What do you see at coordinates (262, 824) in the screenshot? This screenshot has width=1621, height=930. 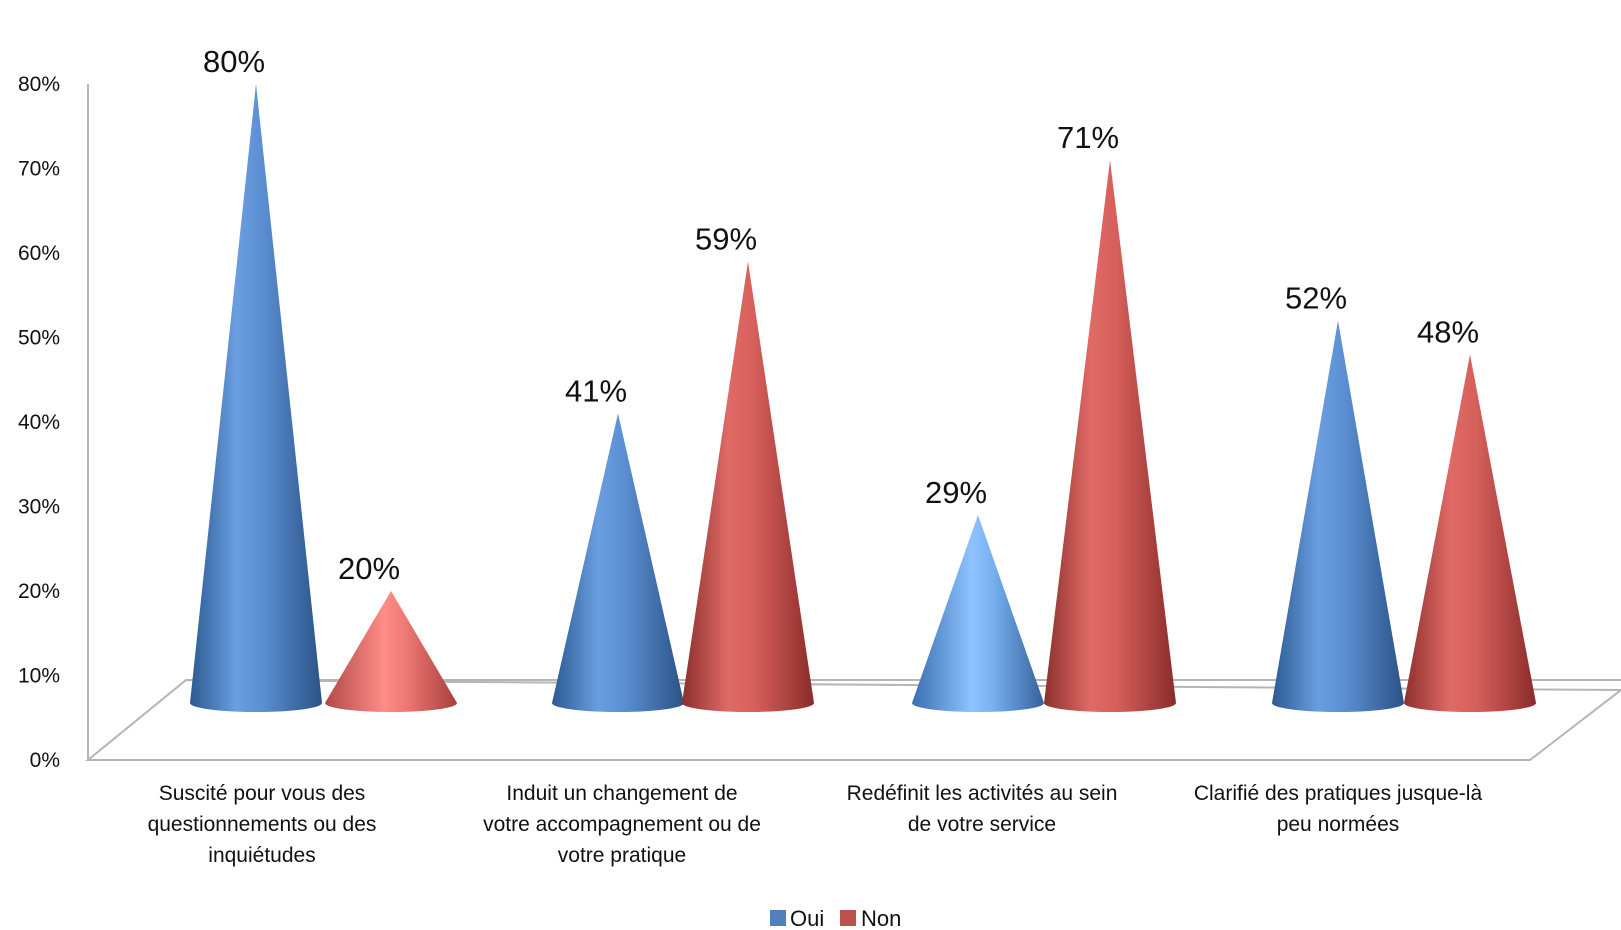 I see `category-label-1: questionnements ou des` at bounding box center [262, 824].